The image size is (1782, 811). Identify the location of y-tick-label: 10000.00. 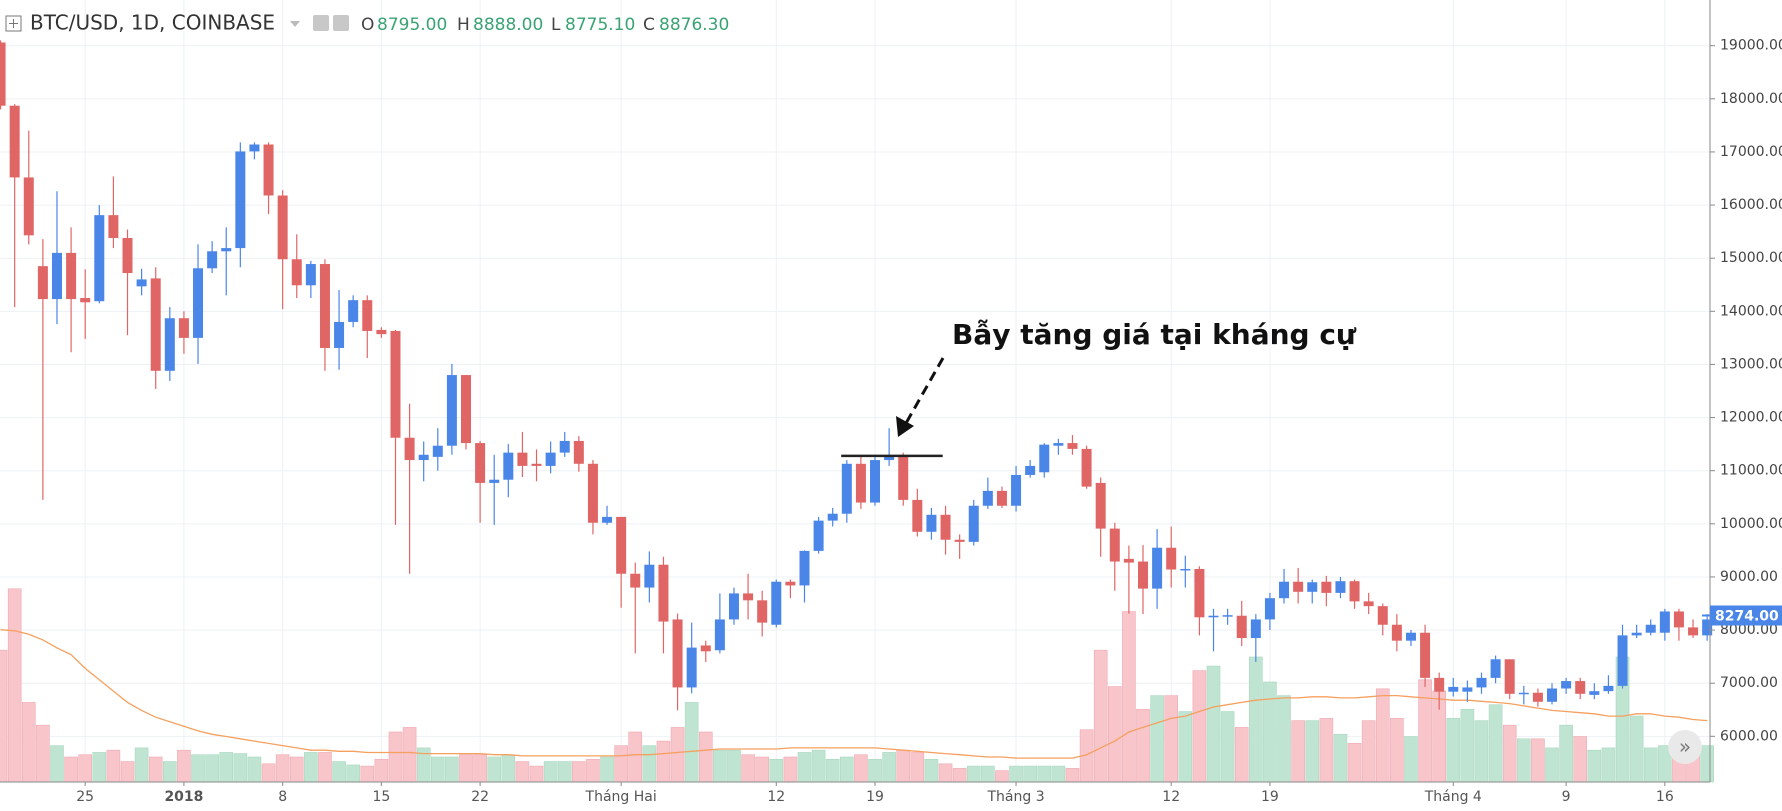
(1751, 524).